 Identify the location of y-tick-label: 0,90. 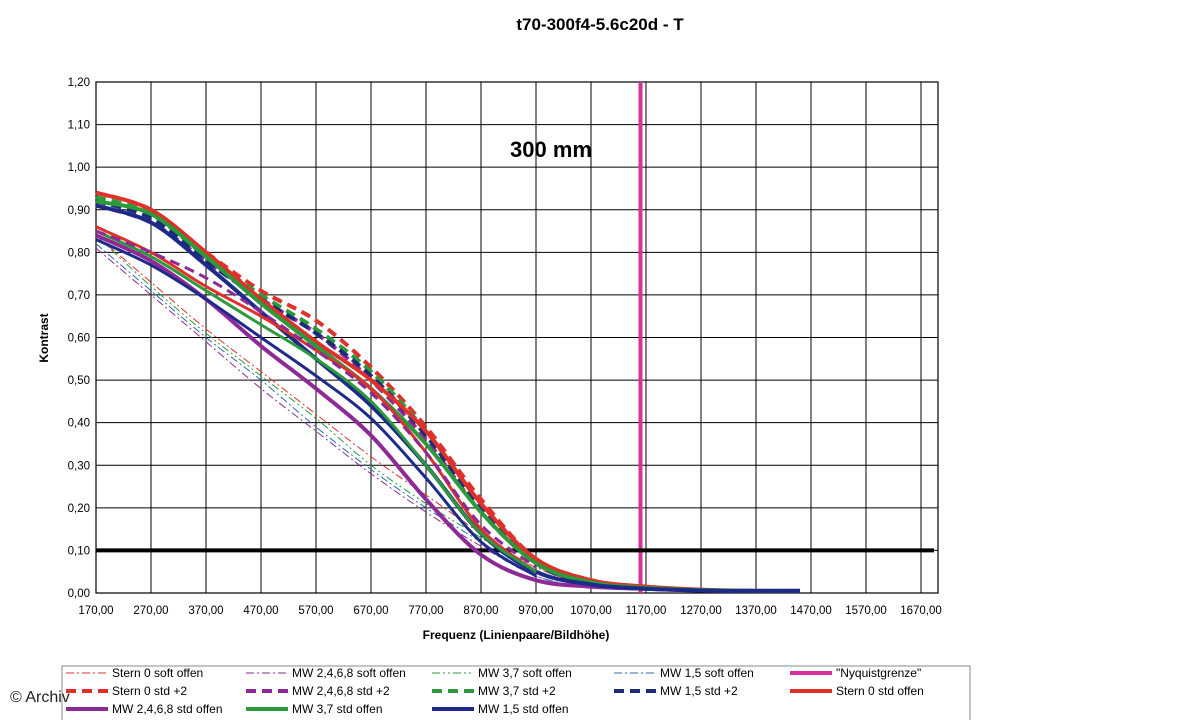
(79, 211).